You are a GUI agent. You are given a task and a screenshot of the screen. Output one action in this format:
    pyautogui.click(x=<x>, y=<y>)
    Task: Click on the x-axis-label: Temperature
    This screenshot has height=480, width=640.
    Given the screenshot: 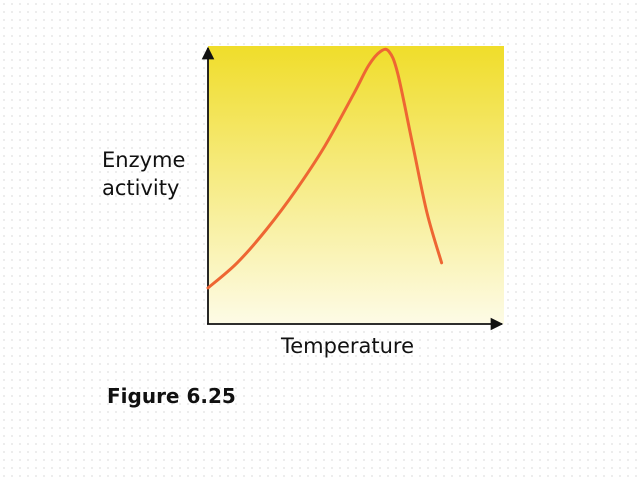 What is the action you would take?
    pyautogui.click(x=348, y=346)
    